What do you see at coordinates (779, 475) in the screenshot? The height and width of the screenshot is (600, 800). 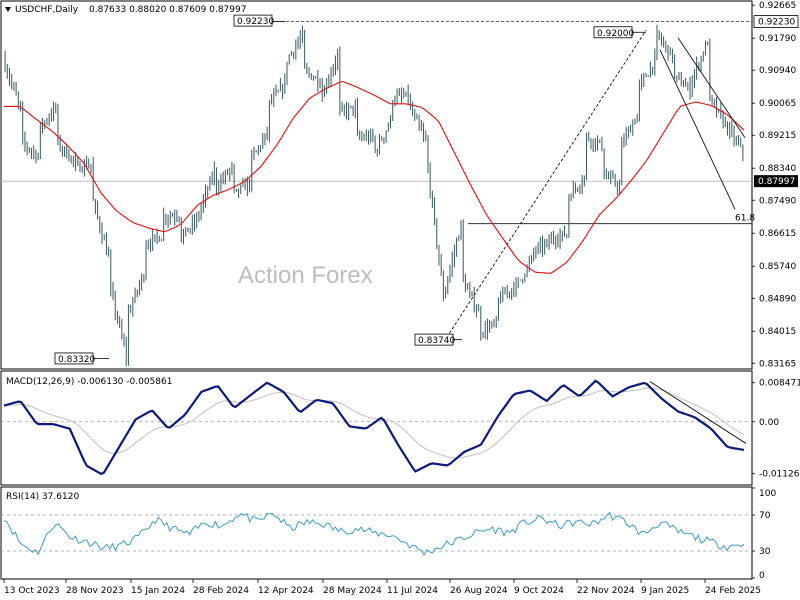 I see `macd-axis-label: -0.011265` at bounding box center [779, 475].